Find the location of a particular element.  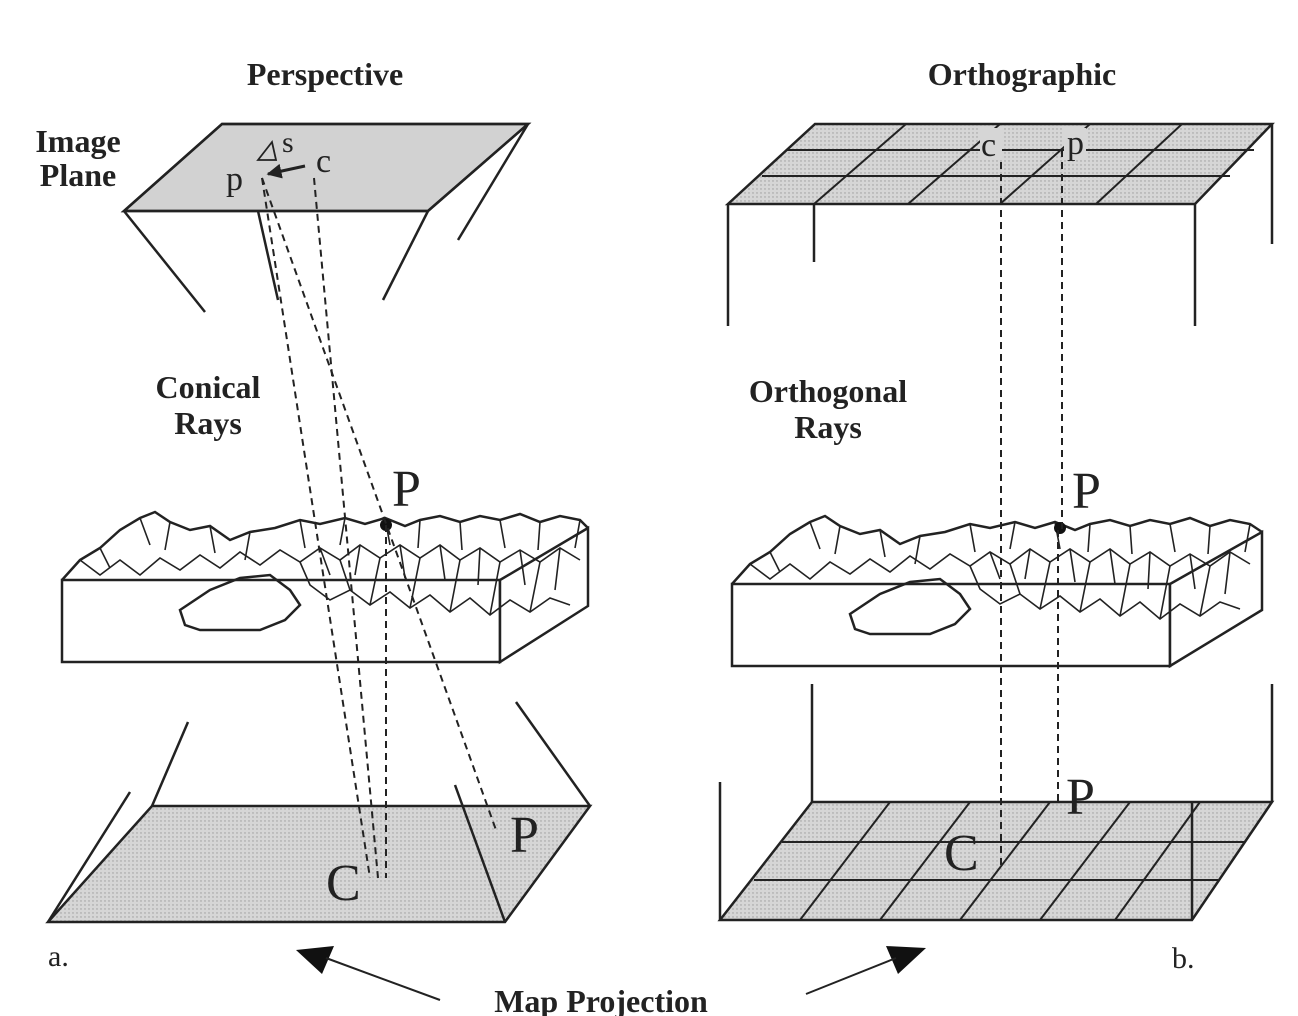

left-frustum-lower is located at coordinates (319, 812).